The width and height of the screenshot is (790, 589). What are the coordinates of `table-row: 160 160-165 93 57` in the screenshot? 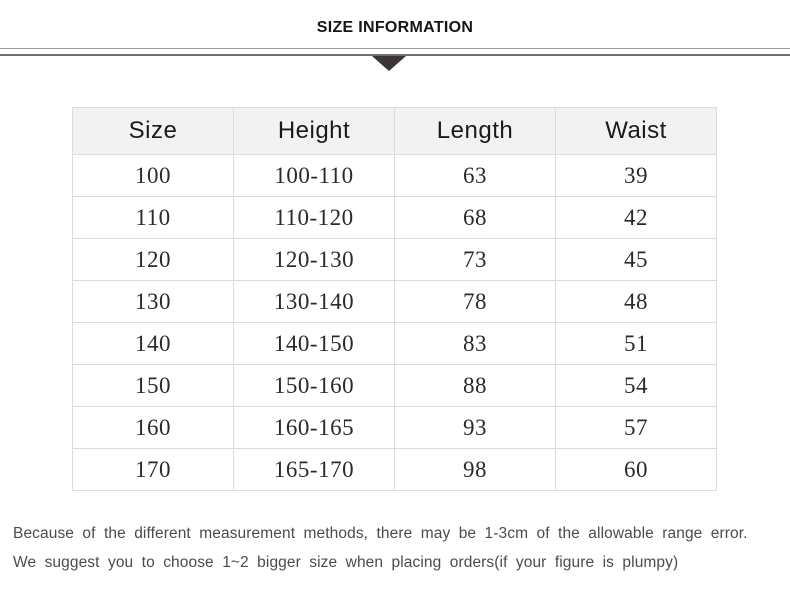 It's located at (394, 427).